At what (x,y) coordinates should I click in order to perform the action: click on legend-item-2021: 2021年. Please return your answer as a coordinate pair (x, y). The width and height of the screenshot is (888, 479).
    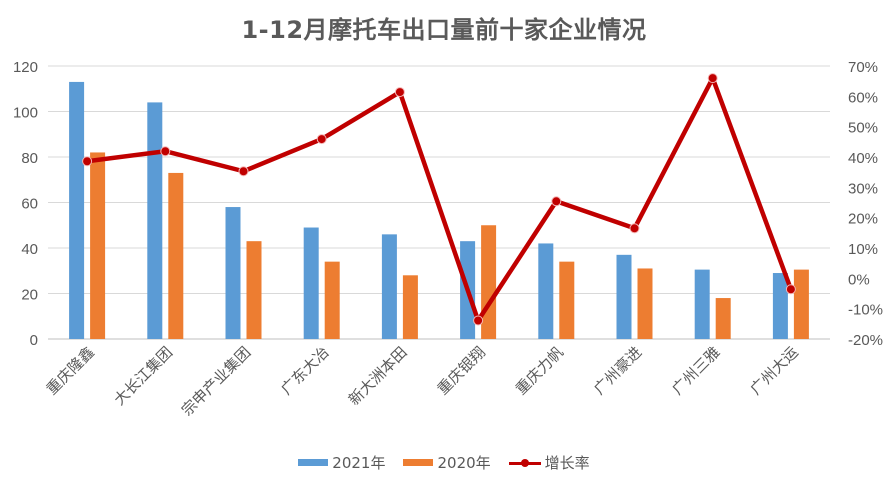
    Looking at the image, I should click on (341, 462).